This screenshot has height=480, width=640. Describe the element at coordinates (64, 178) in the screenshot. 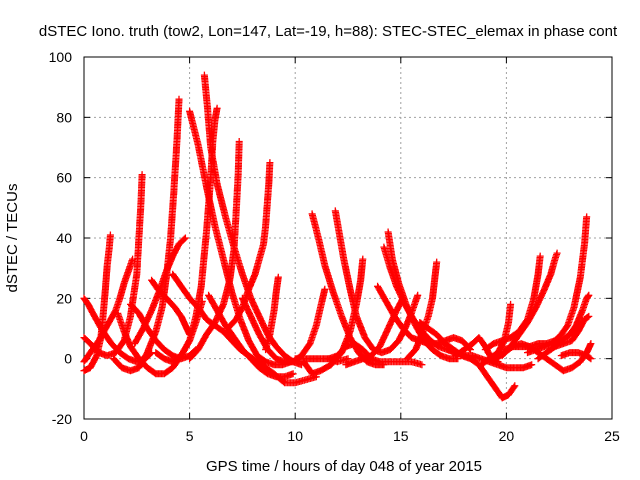

I see `y-tick-label: 60` at that location.